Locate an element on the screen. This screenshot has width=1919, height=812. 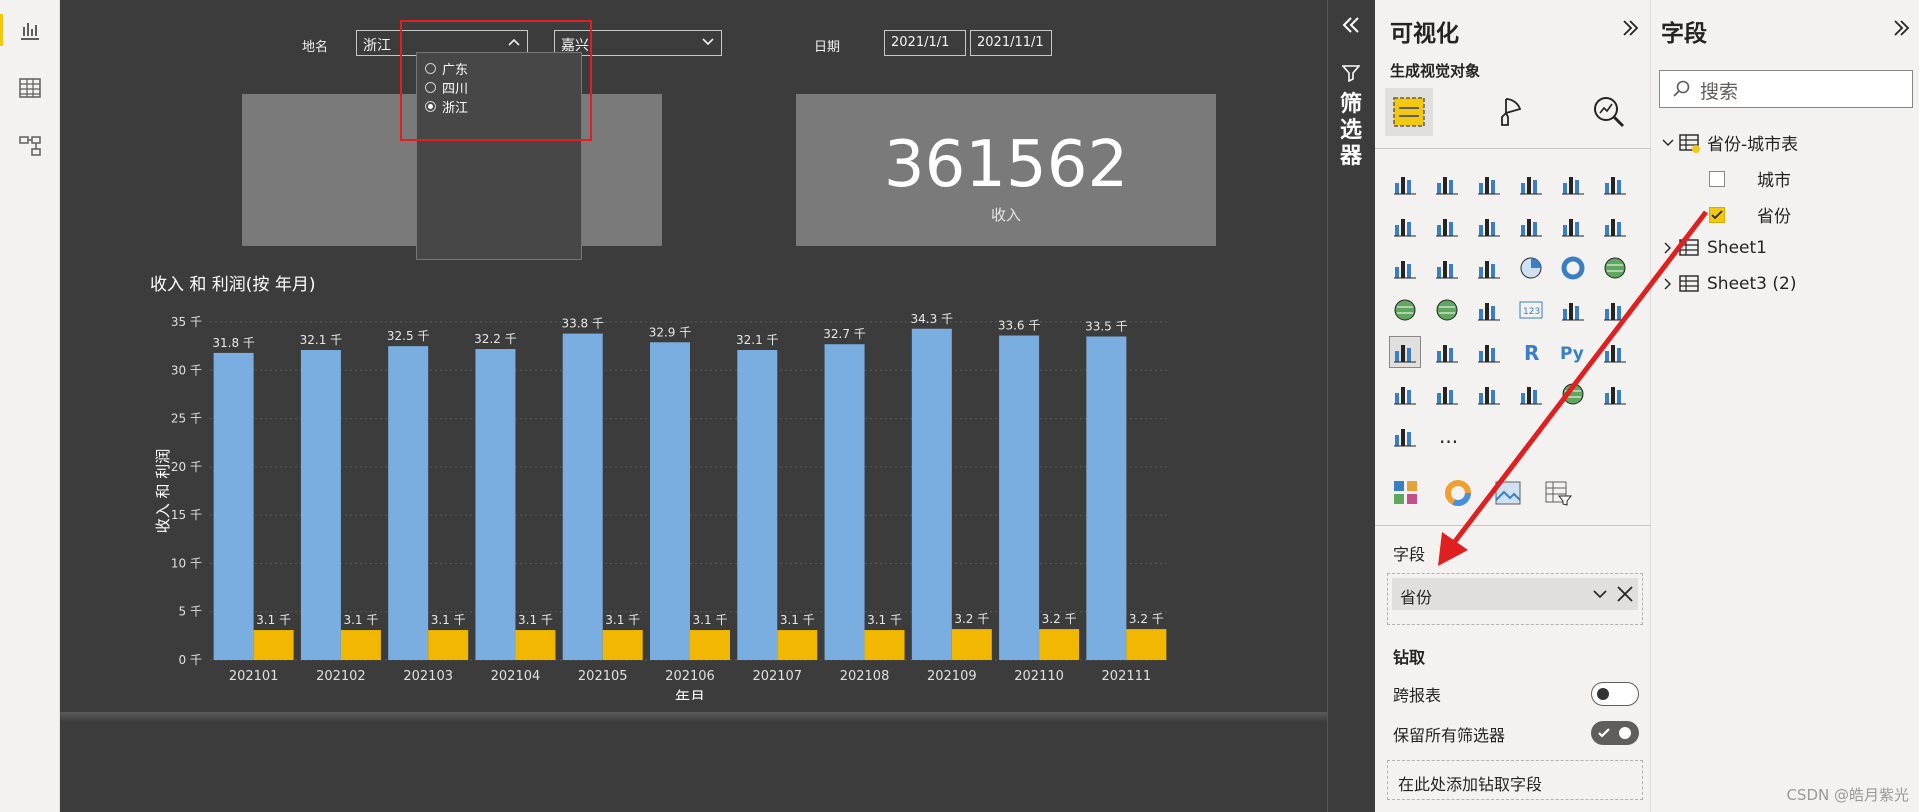
power-apps-icon is located at coordinates (1615, 394).